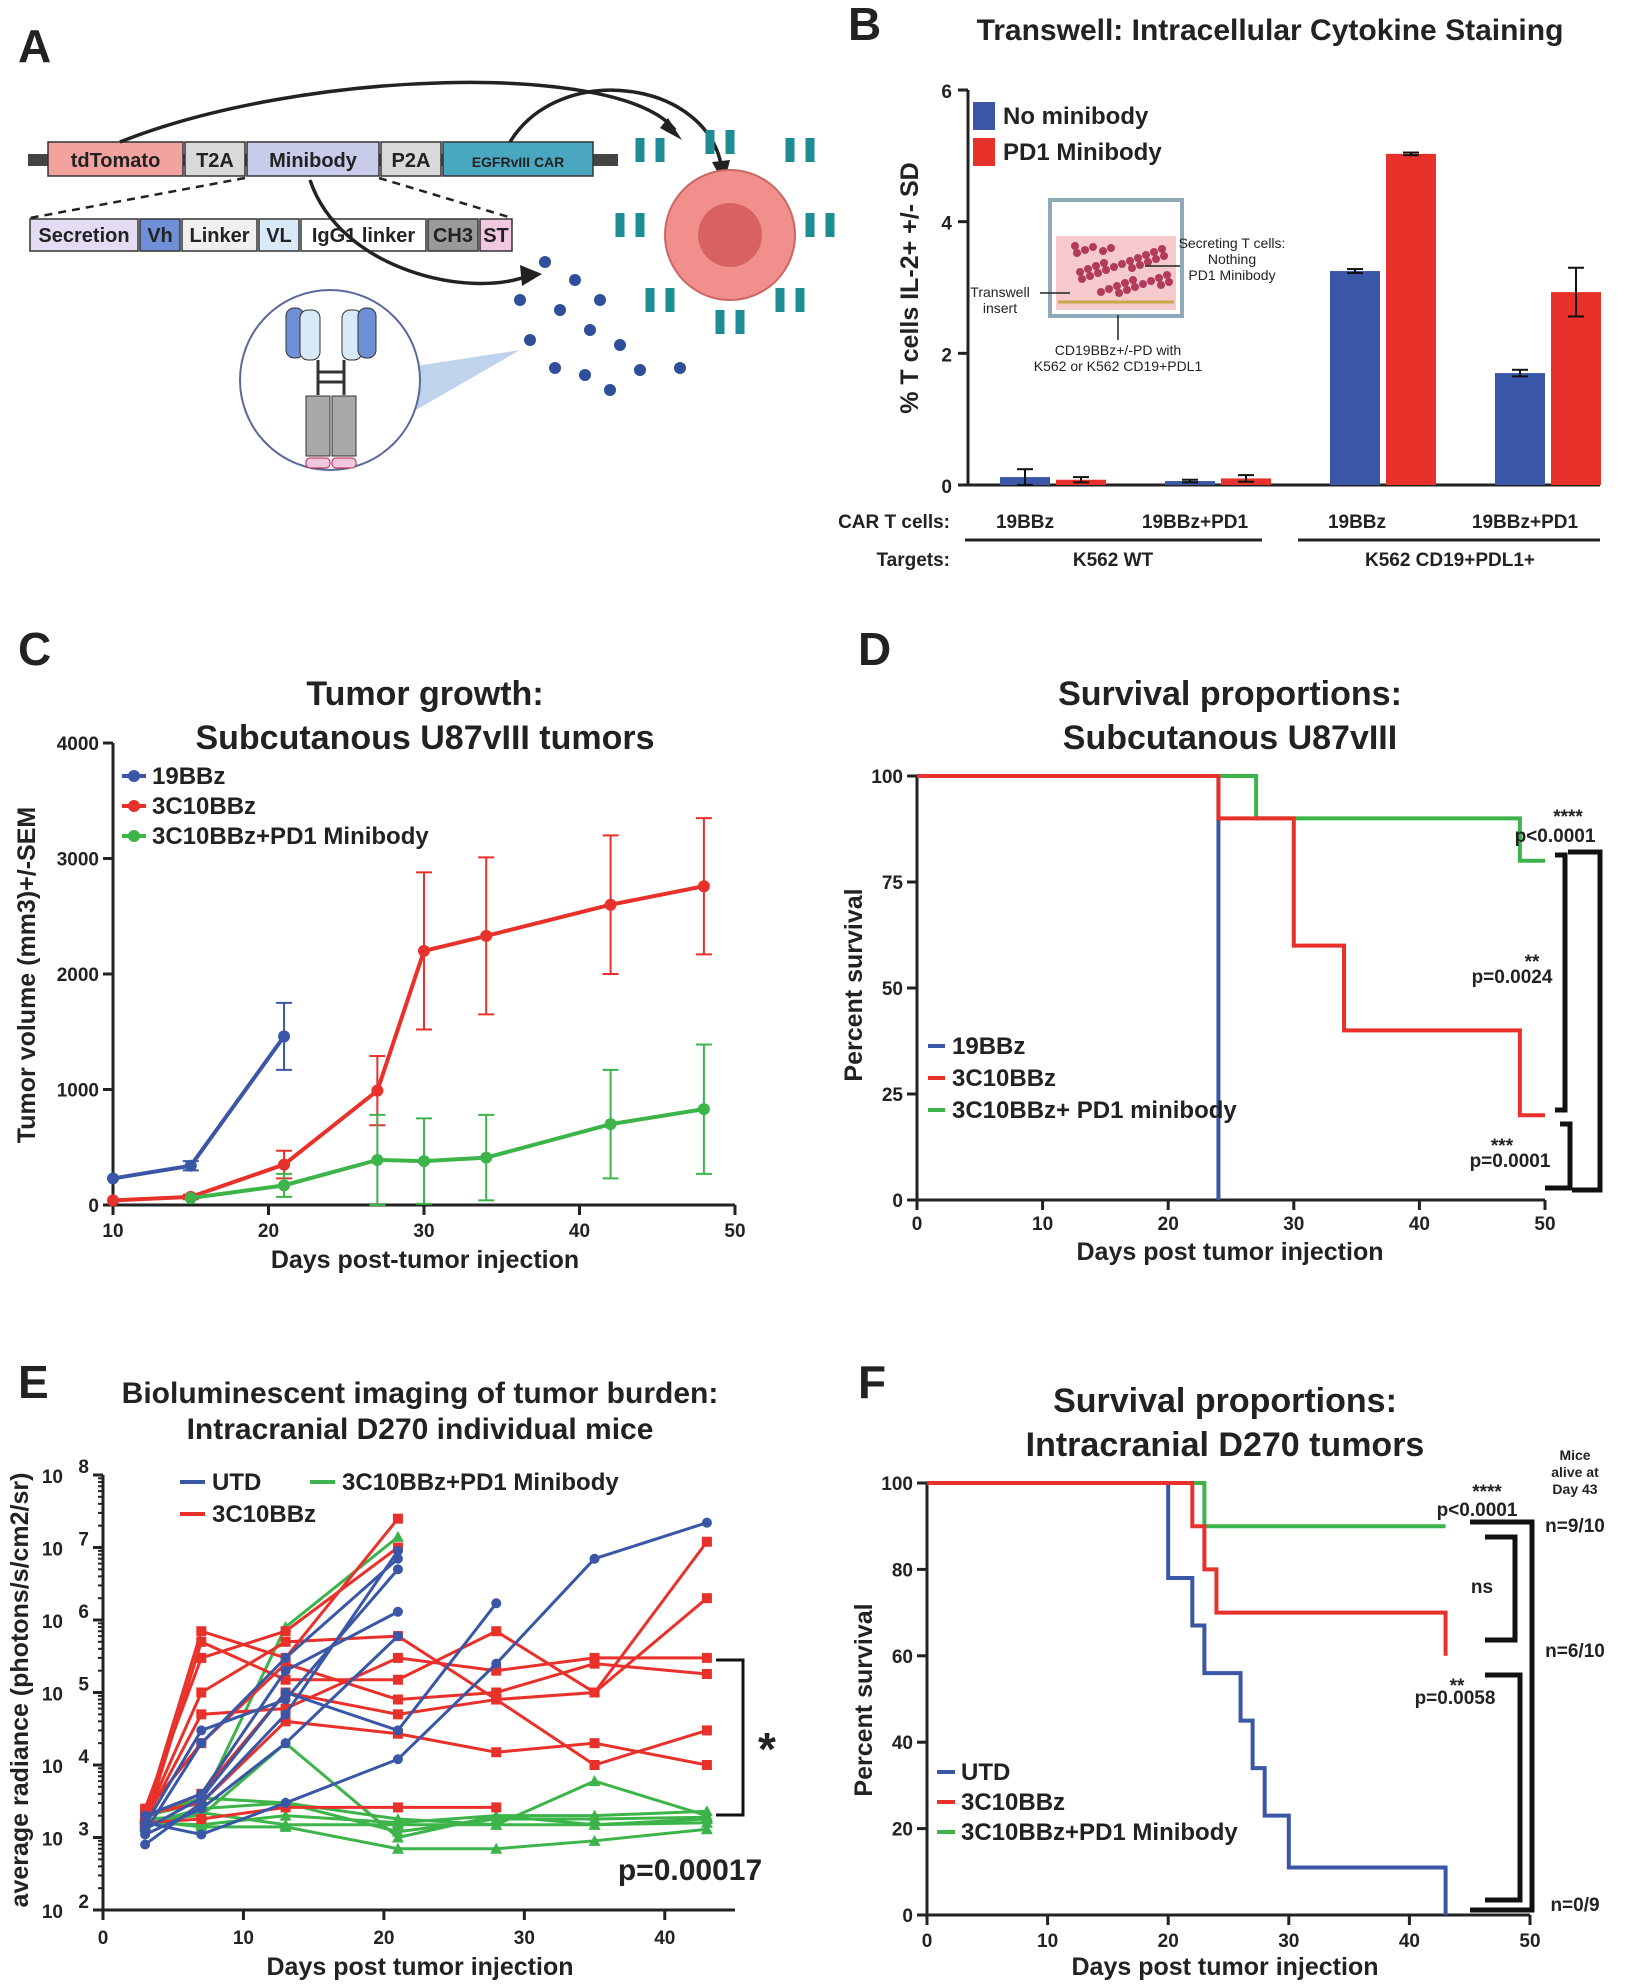 The image size is (1642, 1988). I want to click on d-annot: **, so click(1532, 962).